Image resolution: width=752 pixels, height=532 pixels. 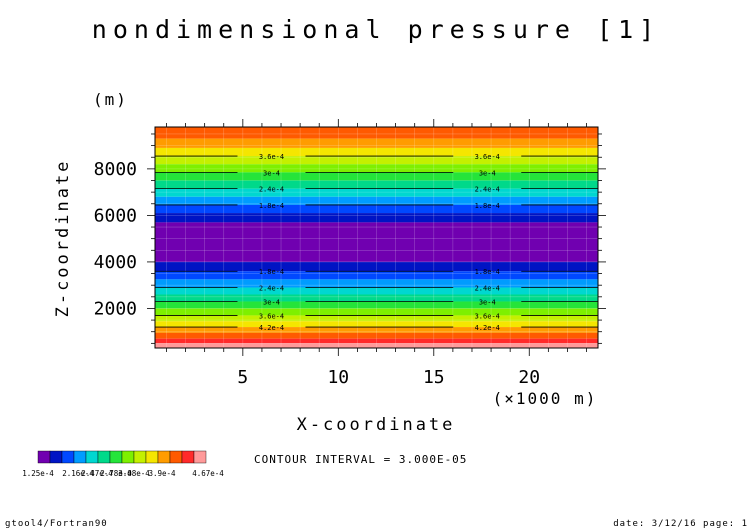 I want to click on contour-label-4-0: 1.8e-4, so click(x=271, y=272).